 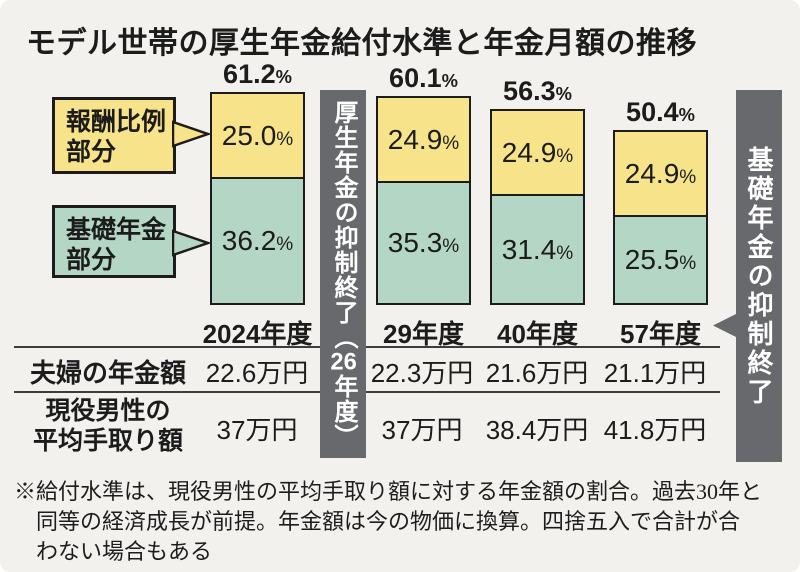 I want to click on legend-earnings-related: 報酬比例 部分, so click(x=114, y=135).